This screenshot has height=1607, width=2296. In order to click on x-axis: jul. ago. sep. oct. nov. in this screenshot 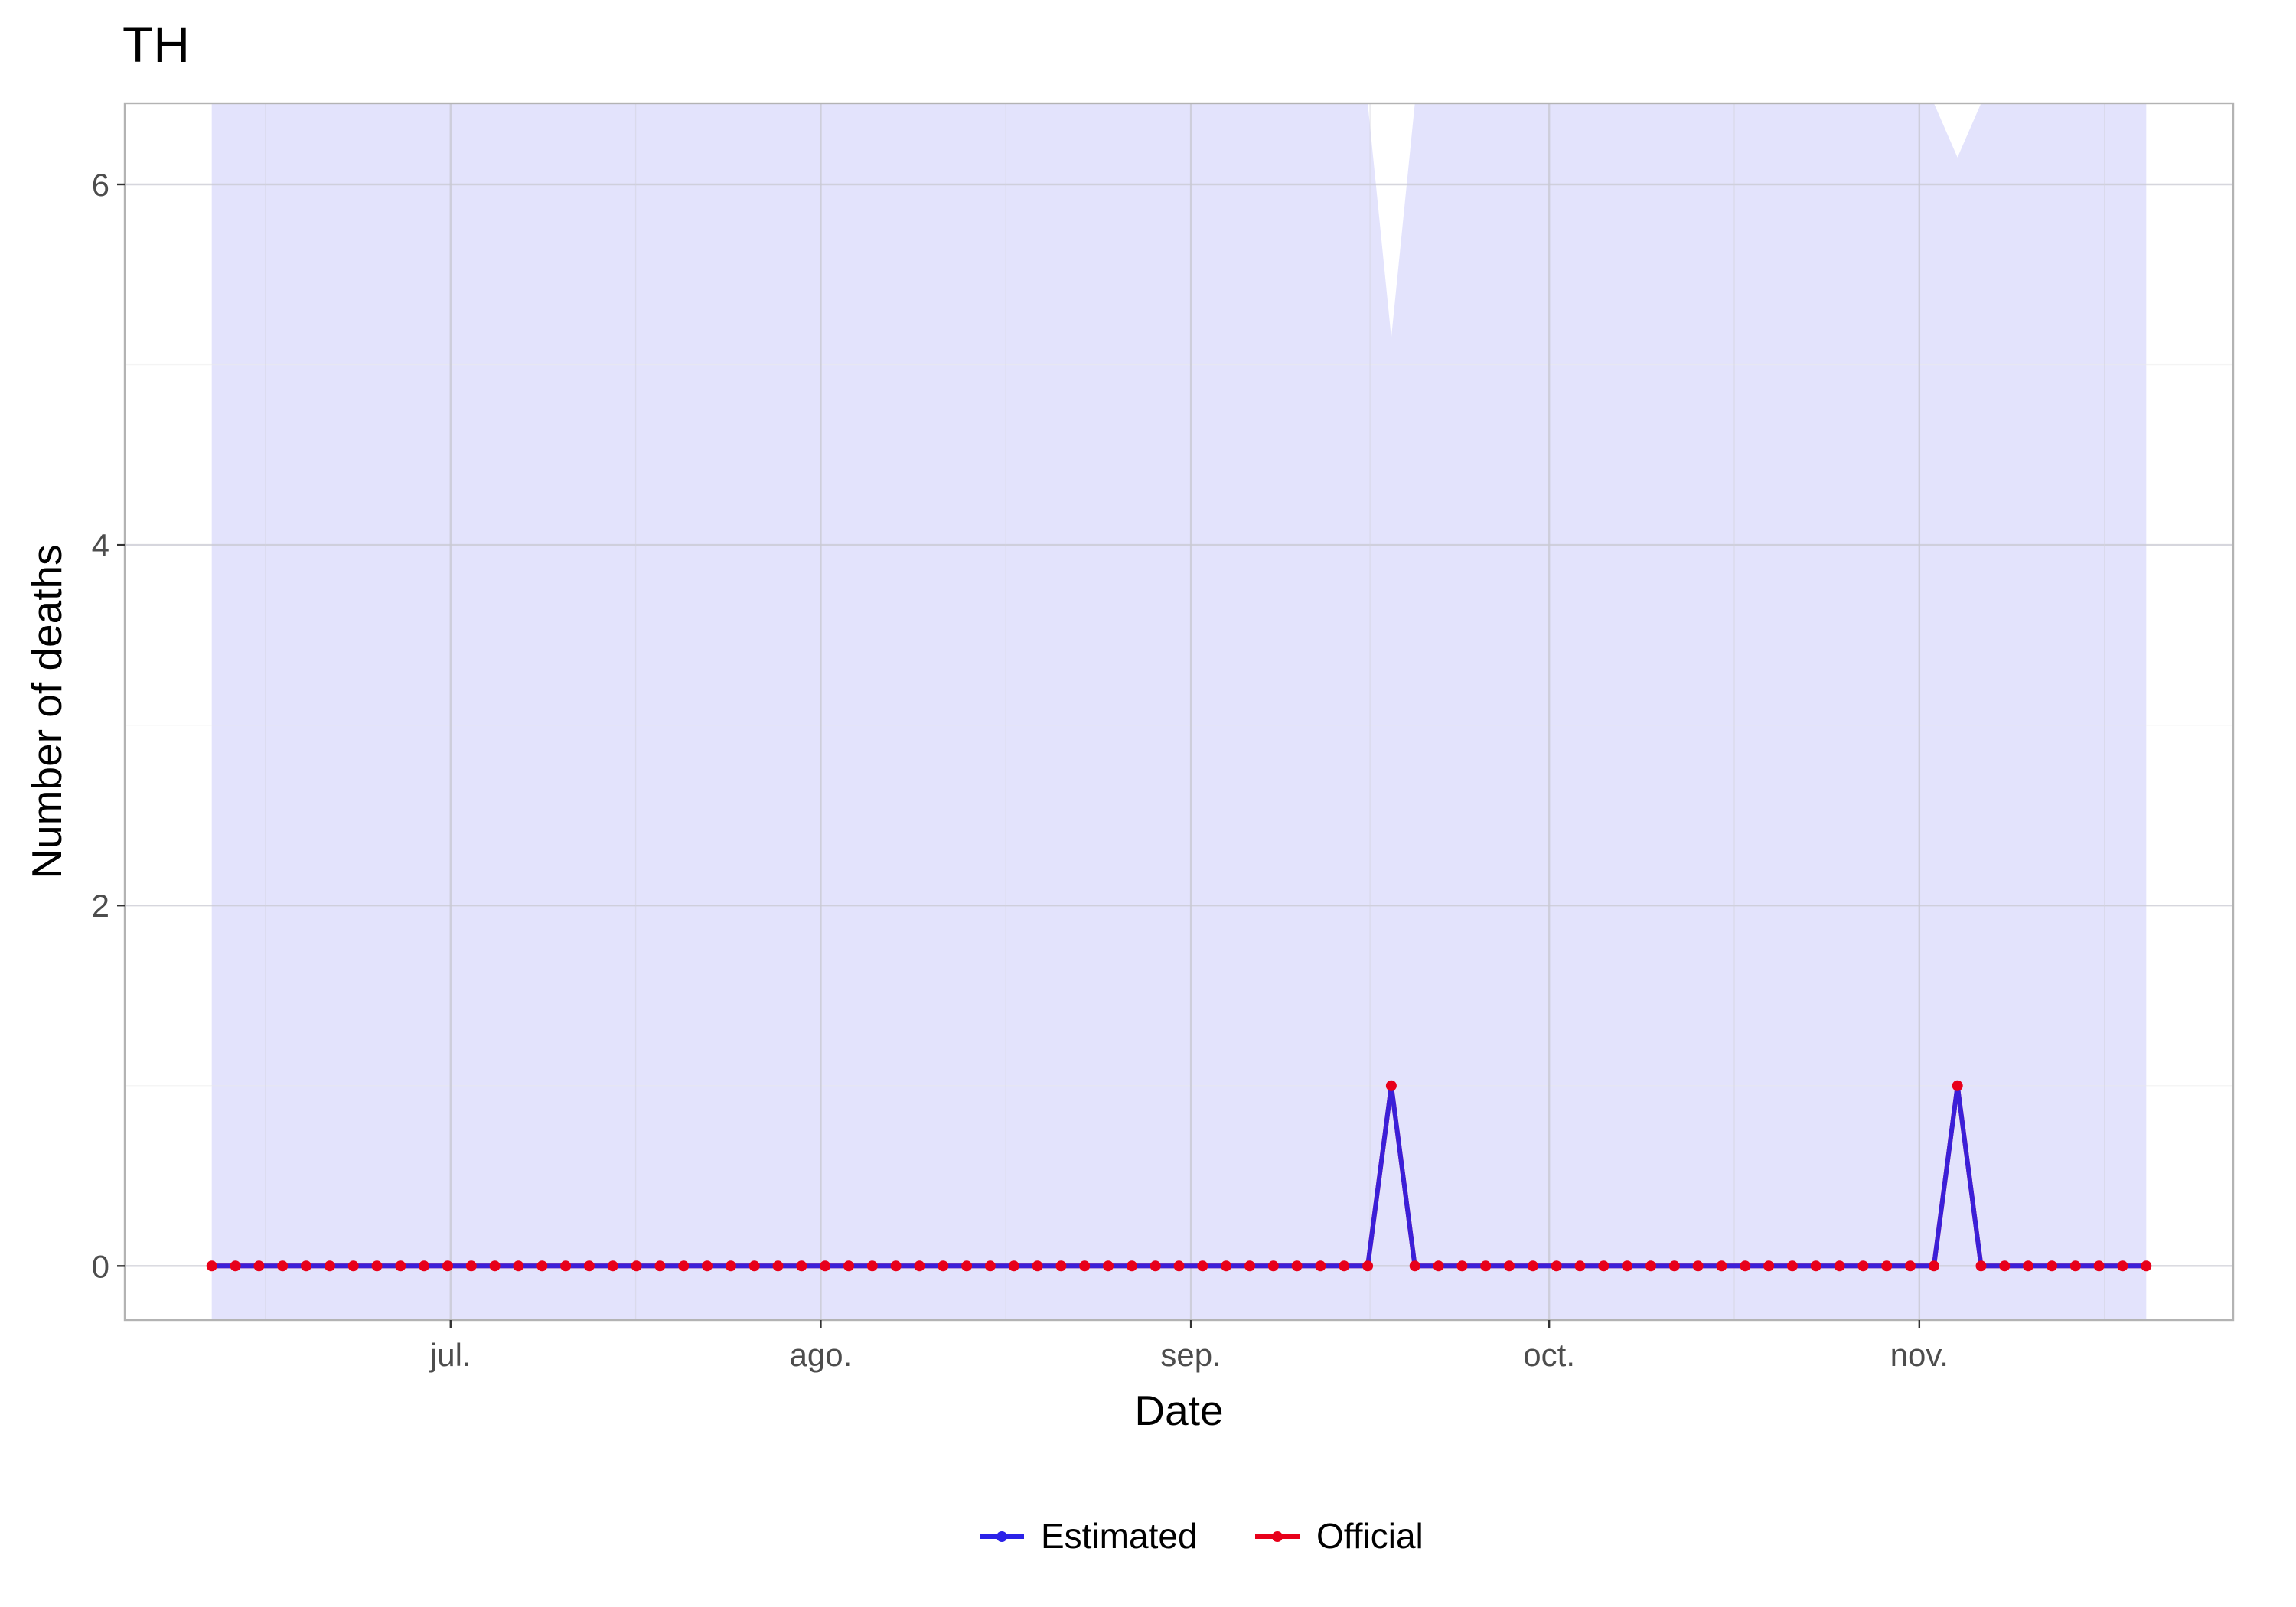, I will do `click(1189, 1346)`.